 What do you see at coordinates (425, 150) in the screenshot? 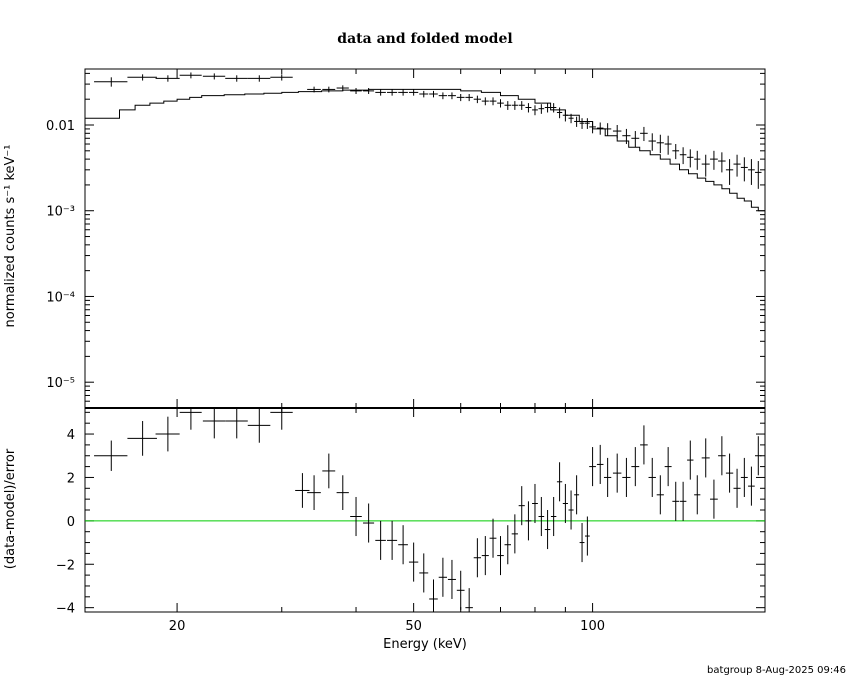
I see `model-step-line` at bounding box center [425, 150].